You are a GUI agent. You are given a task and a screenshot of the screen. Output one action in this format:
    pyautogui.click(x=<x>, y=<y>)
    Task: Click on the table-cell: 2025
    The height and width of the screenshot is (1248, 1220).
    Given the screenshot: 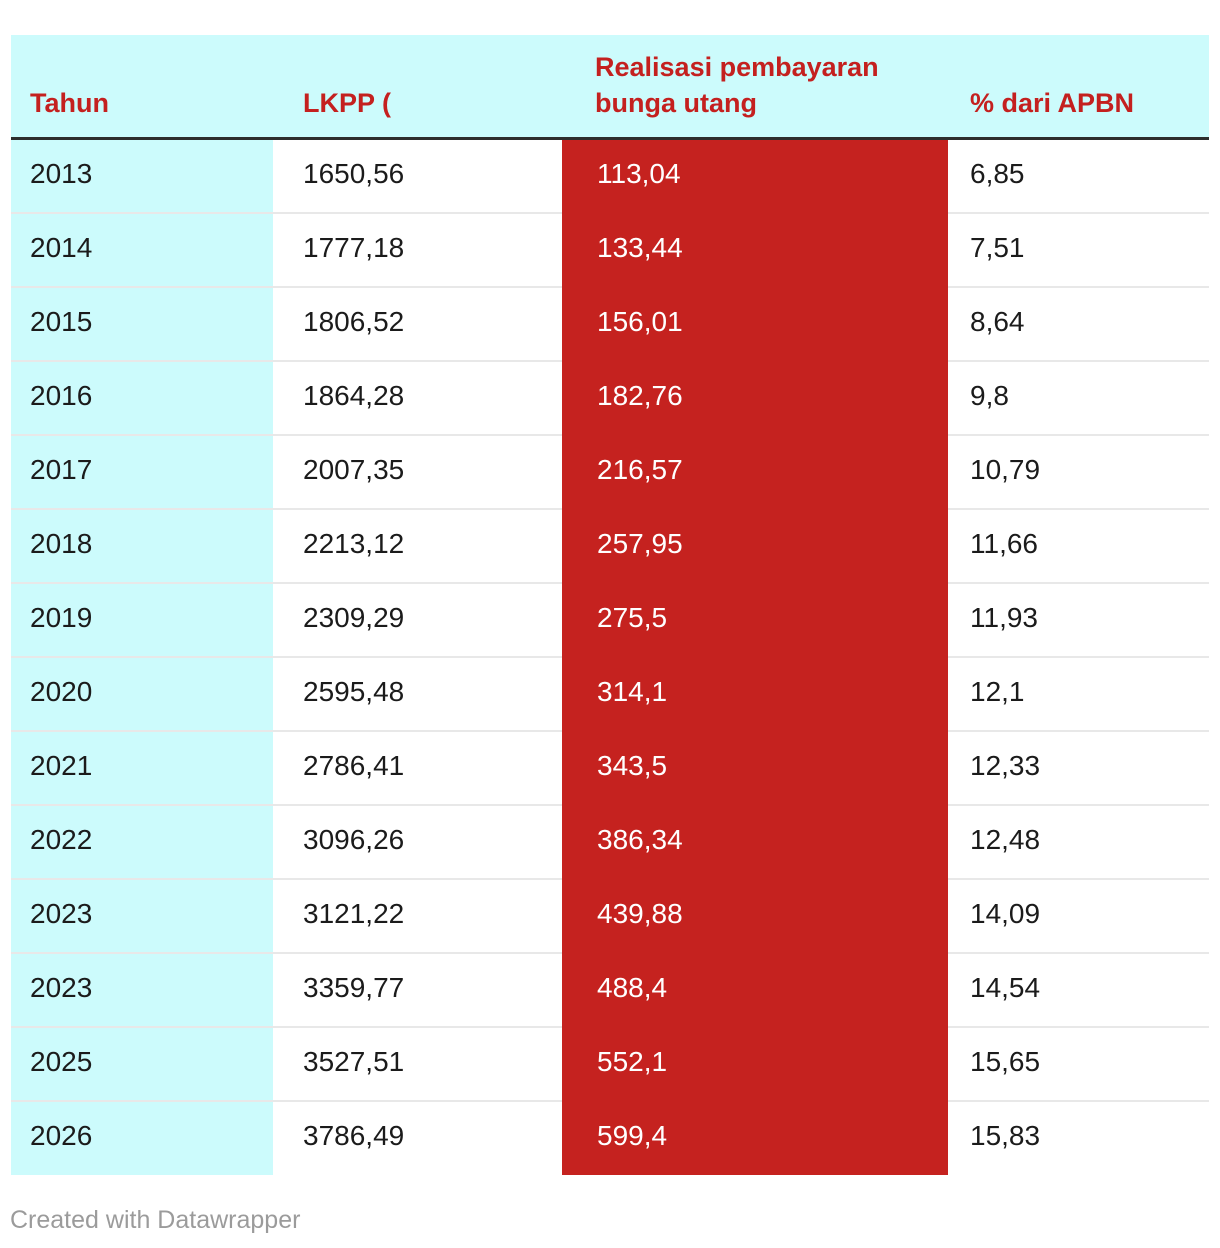 What is the action you would take?
    pyautogui.click(x=142, y=1063)
    